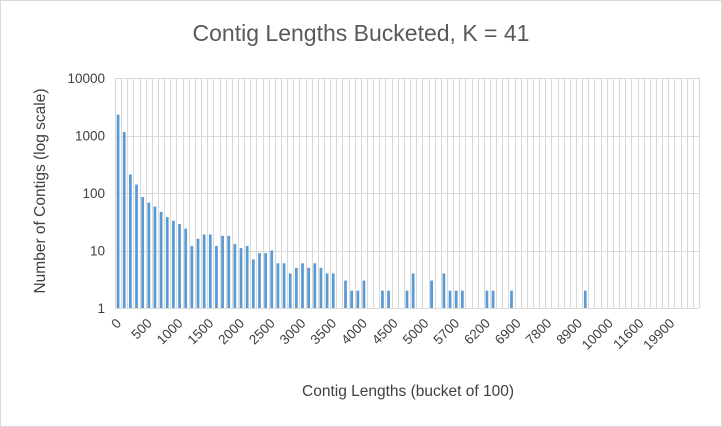 The width and height of the screenshot is (722, 427). Describe the element at coordinates (40, 190) in the screenshot. I see `y-axis-label: Number of Contigs (log scale)` at that location.